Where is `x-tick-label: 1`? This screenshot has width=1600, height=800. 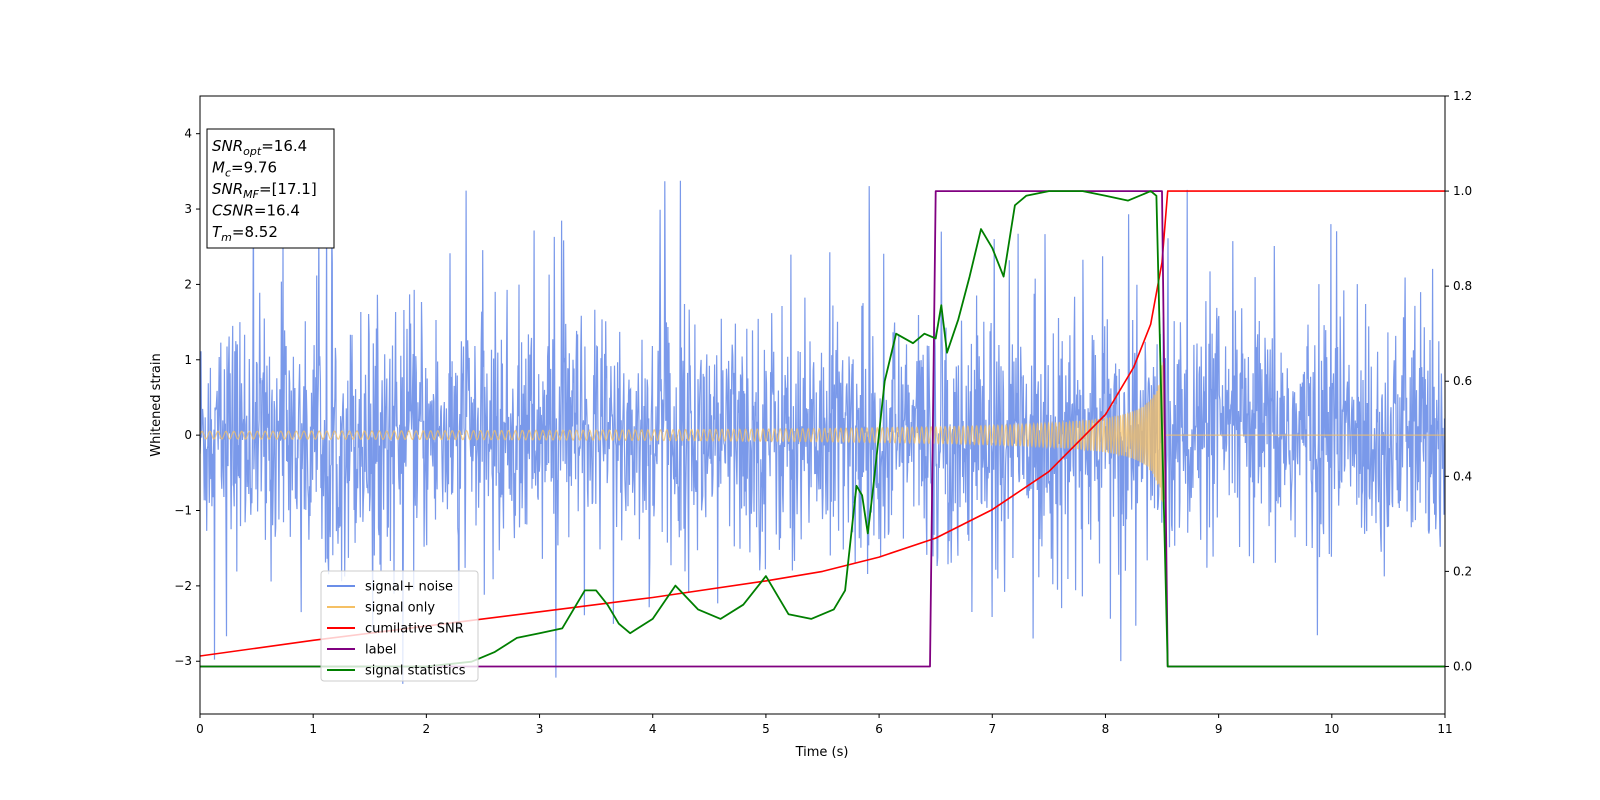
x-tick-label: 1 is located at coordinates (313, 729).